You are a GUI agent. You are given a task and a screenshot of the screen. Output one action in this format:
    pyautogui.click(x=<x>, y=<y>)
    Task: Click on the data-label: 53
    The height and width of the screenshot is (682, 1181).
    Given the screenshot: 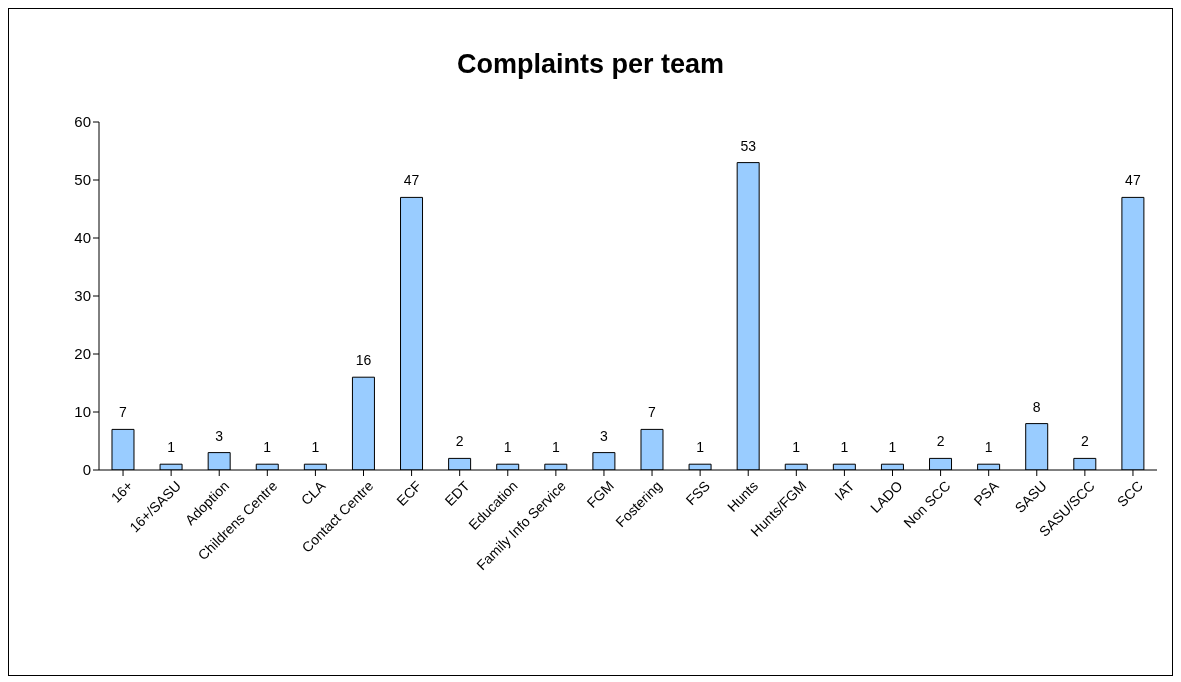 What is the action you would take?
    pyautogui.click(x=748, y=145)
    